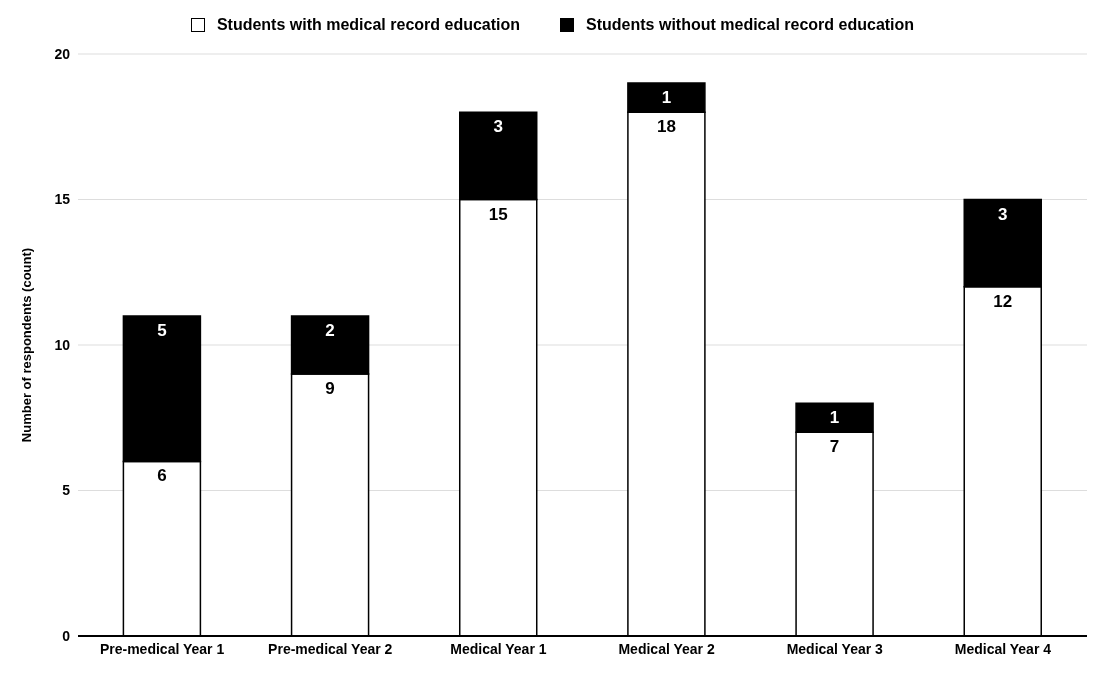 The height and width of the screenshot is (684, 1105). Describe the element at coordinates (162, 648) in the screenshot. I see `x-tick-label: Pre-medical Year 1` at that location.